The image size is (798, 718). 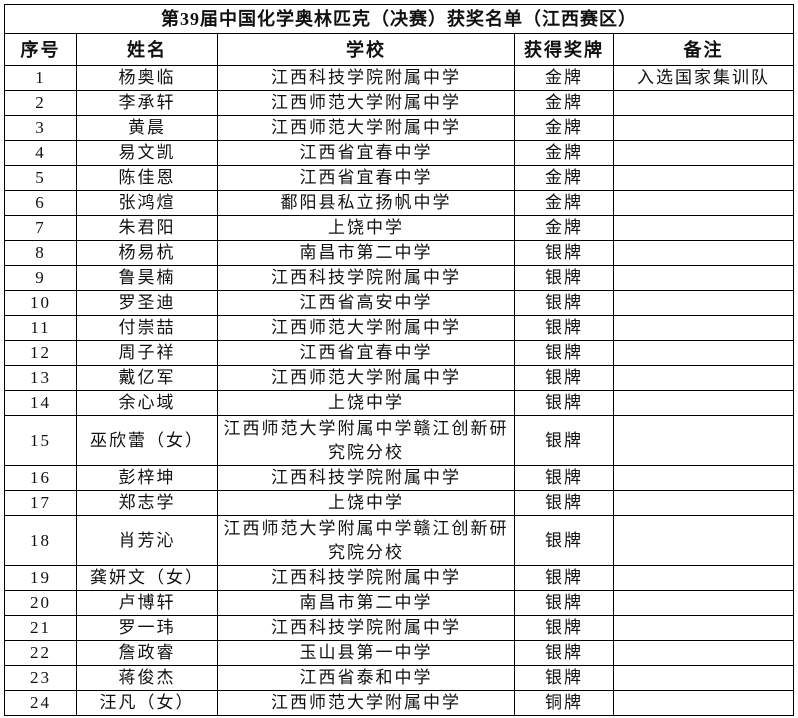 I want to click on cell-name: 余心域, so click(x=147, y=403).